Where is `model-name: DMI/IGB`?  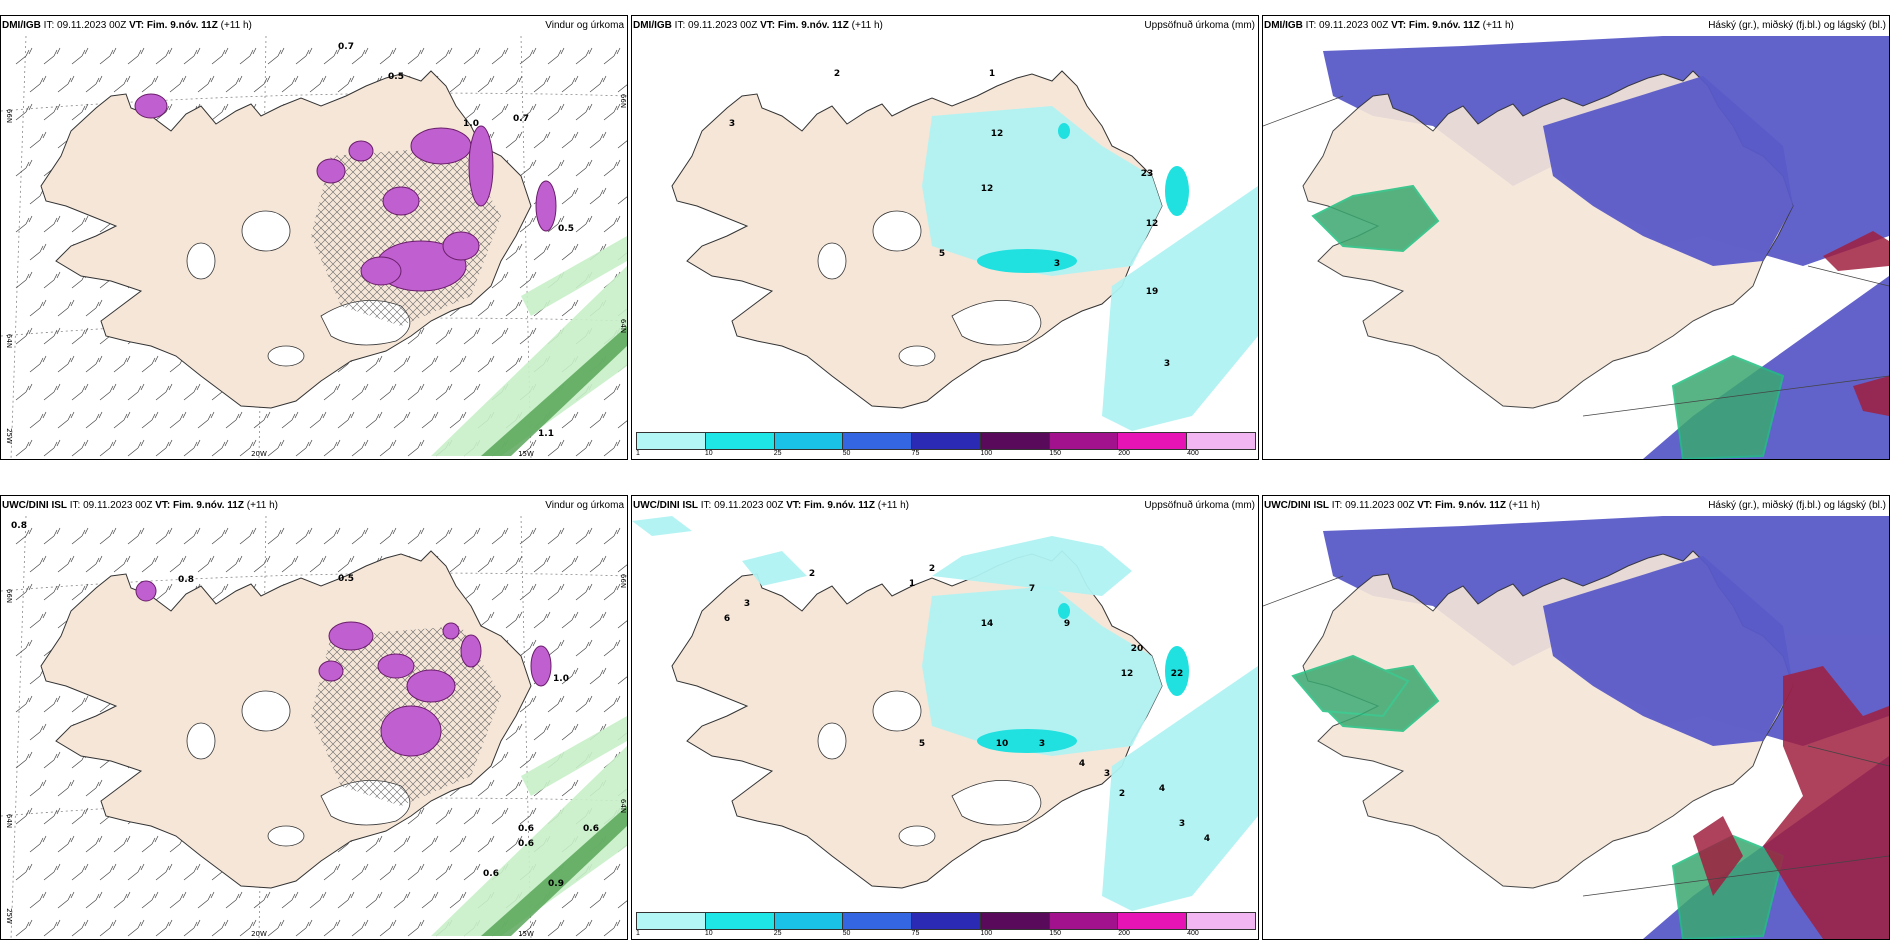 model-name: DMI/IGB is located at coordinates (652, 25).